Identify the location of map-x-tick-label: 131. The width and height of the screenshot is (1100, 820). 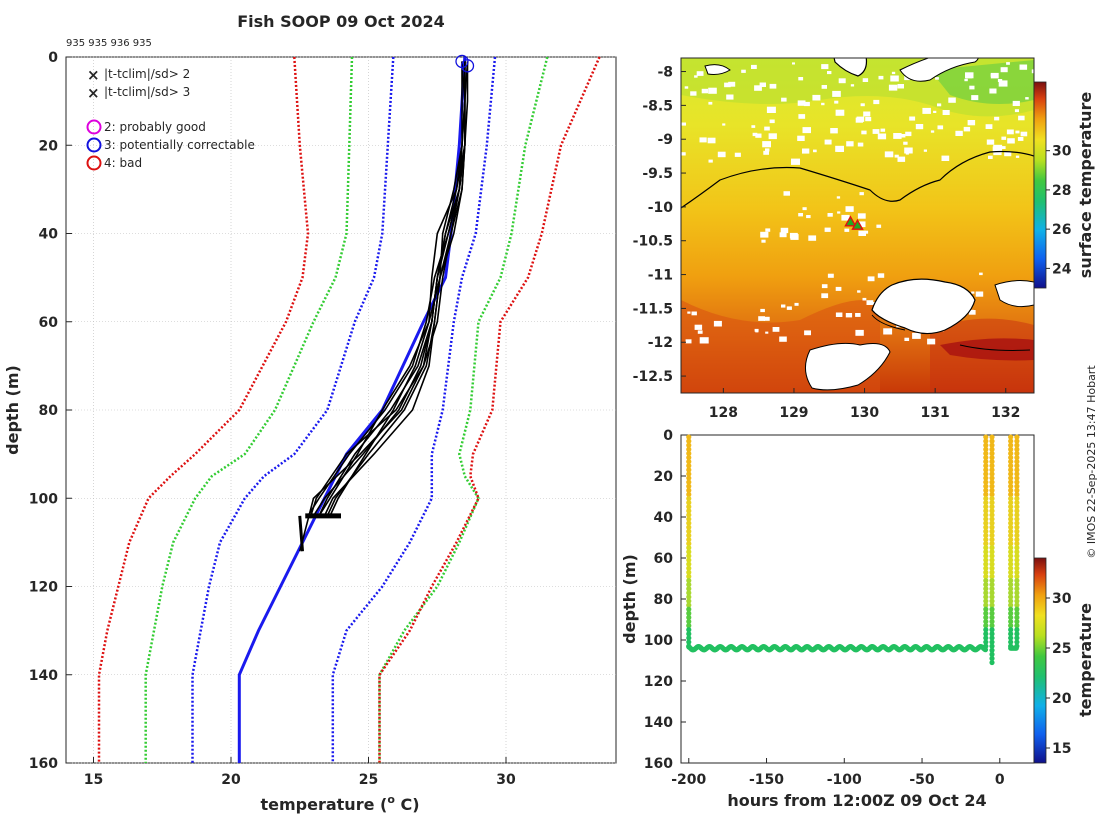
(935, 413).